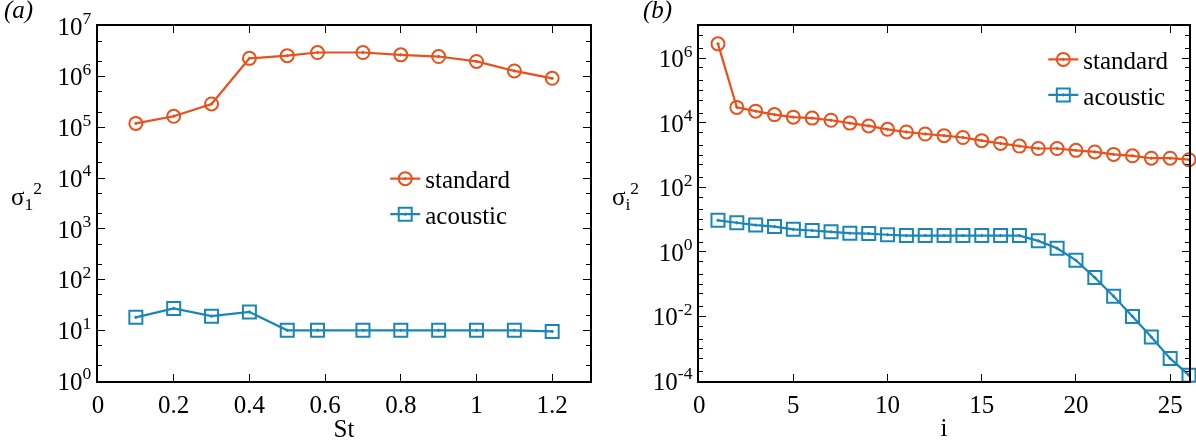  I want to click on chart-title: (a), so click(19, 12).